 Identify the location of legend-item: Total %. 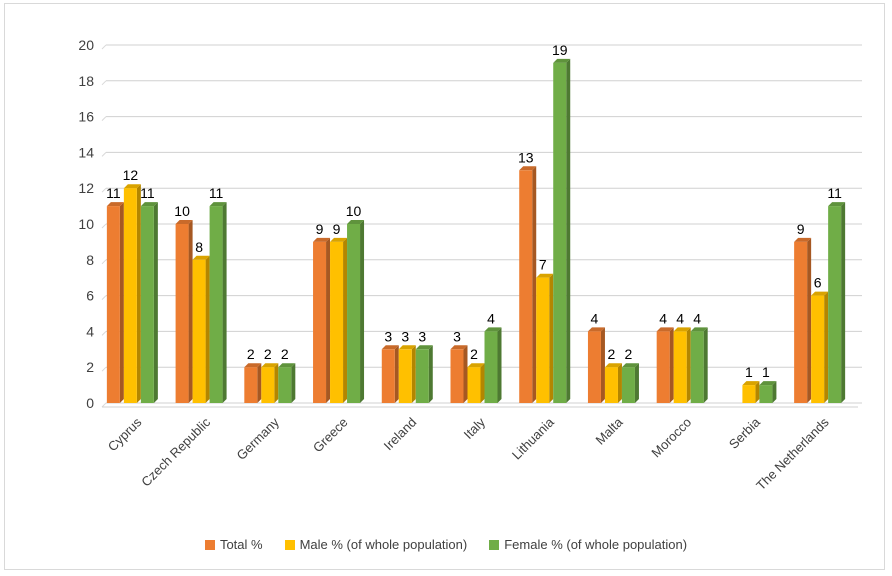
(233, 544).